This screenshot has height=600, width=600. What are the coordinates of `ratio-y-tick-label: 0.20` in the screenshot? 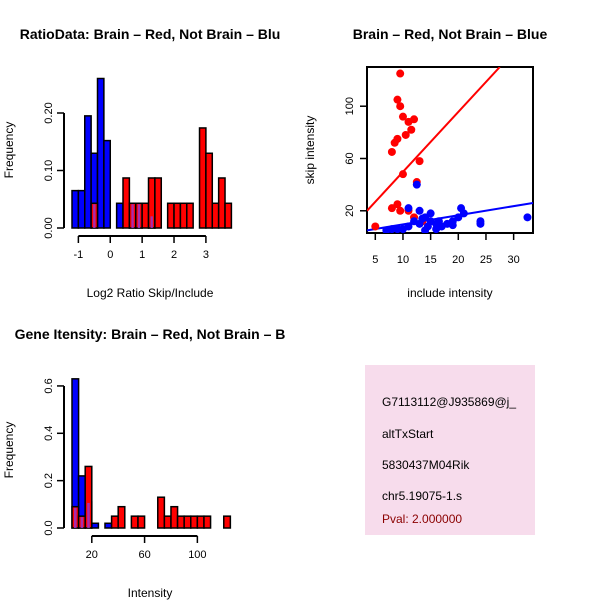 It's located at (49, 112).